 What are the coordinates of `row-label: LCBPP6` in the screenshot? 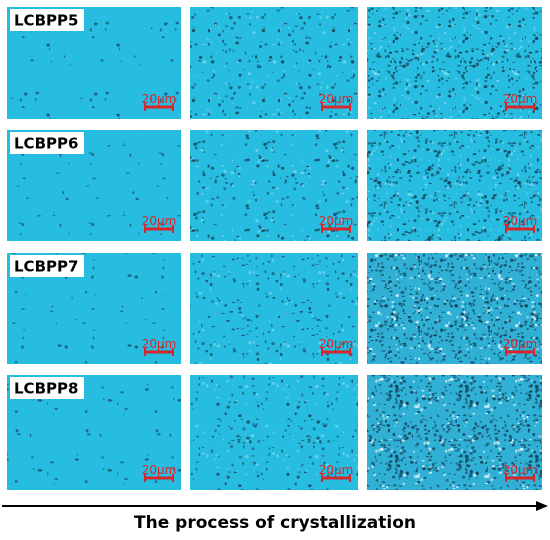 It's located at (46, 144).